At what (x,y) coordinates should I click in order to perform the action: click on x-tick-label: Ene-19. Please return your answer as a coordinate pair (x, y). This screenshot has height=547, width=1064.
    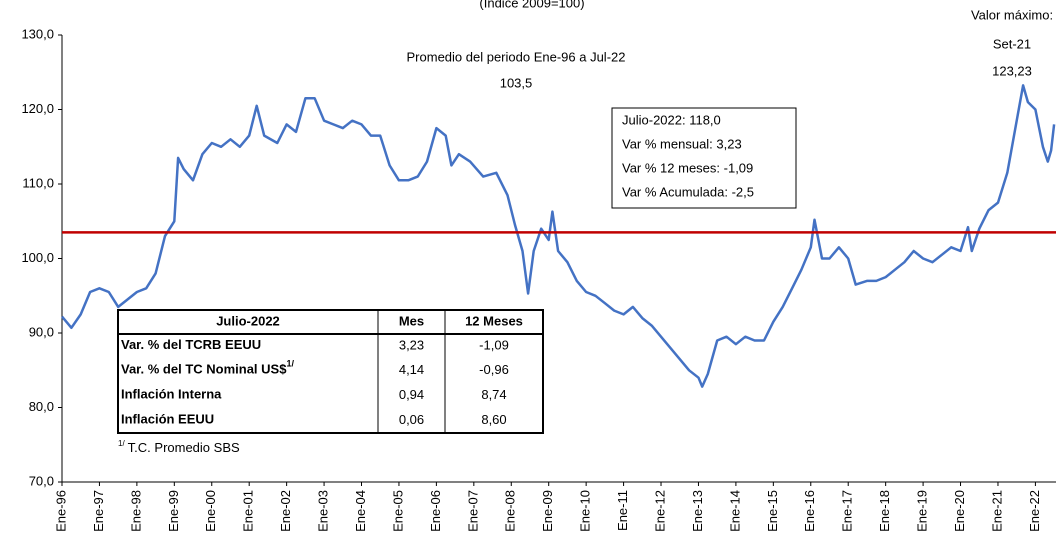
    Looking at the image, I should click on (922, 511).